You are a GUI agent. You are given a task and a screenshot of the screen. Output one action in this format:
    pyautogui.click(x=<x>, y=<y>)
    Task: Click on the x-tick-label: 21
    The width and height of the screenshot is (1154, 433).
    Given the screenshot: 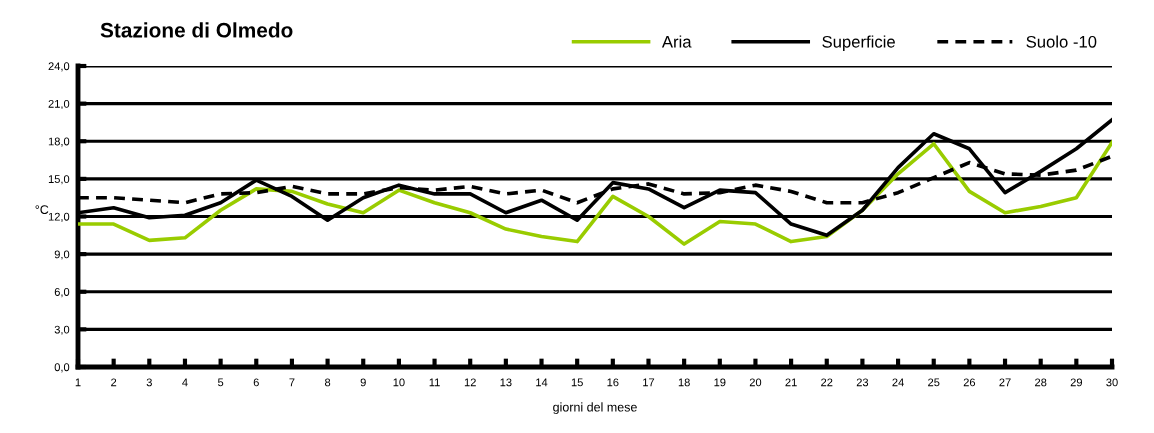 What is the action you would take?
    pyautogui.click(x=791, y=382)
    